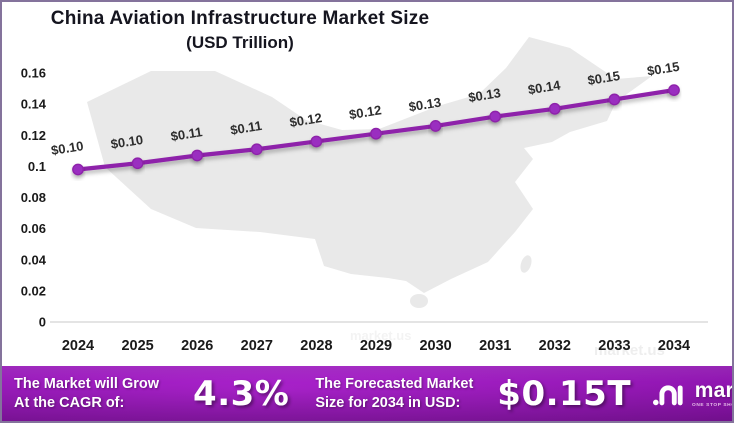 Image resolution: width=734 pixels, height=423 pixels. What do you see at coordinates (674, 346) in the screenshot?
I see `x-tick-label: 2034` at bounding box center [674, 346].